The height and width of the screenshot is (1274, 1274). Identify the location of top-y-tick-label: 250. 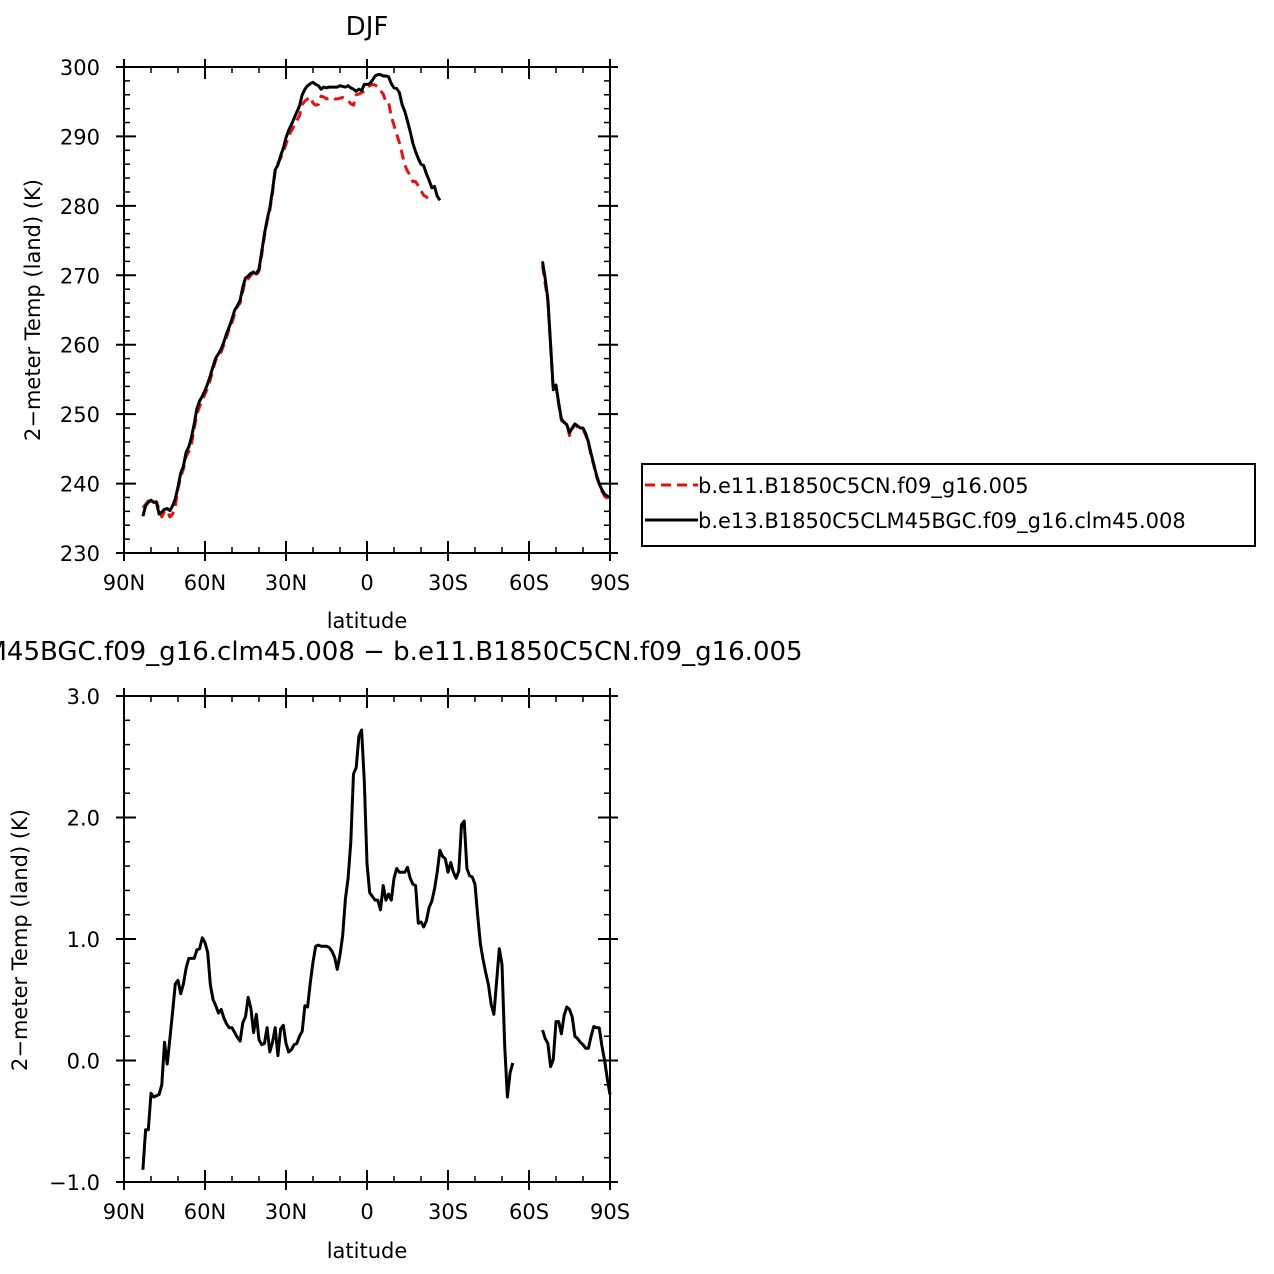
(80, 415).